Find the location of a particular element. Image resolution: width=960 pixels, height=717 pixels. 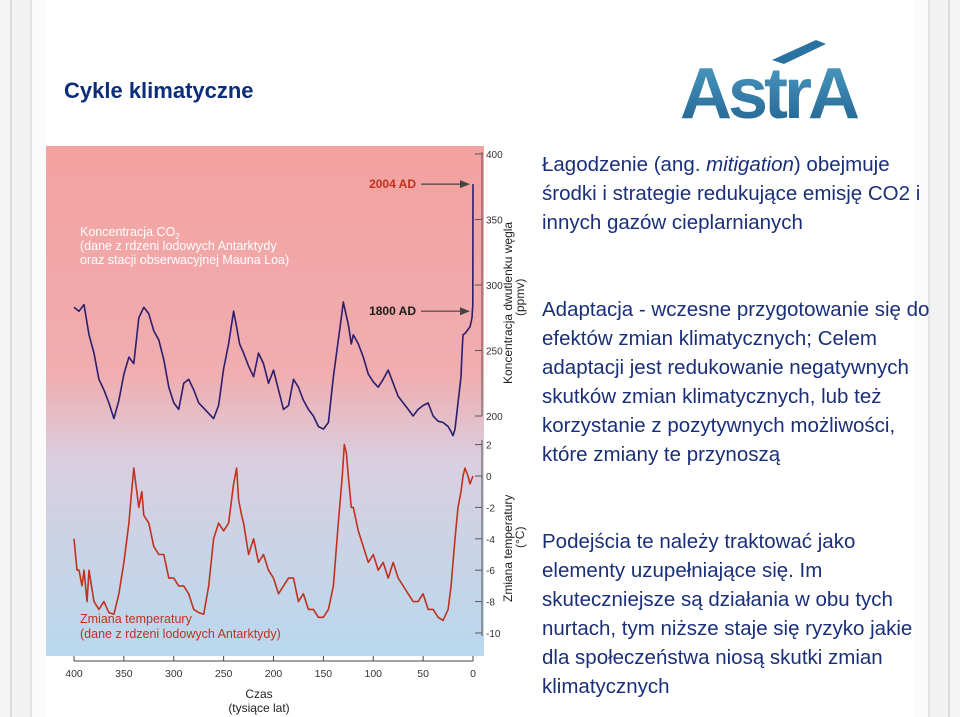

co2-tick-label: 350 is located at coordinates (494, 221).